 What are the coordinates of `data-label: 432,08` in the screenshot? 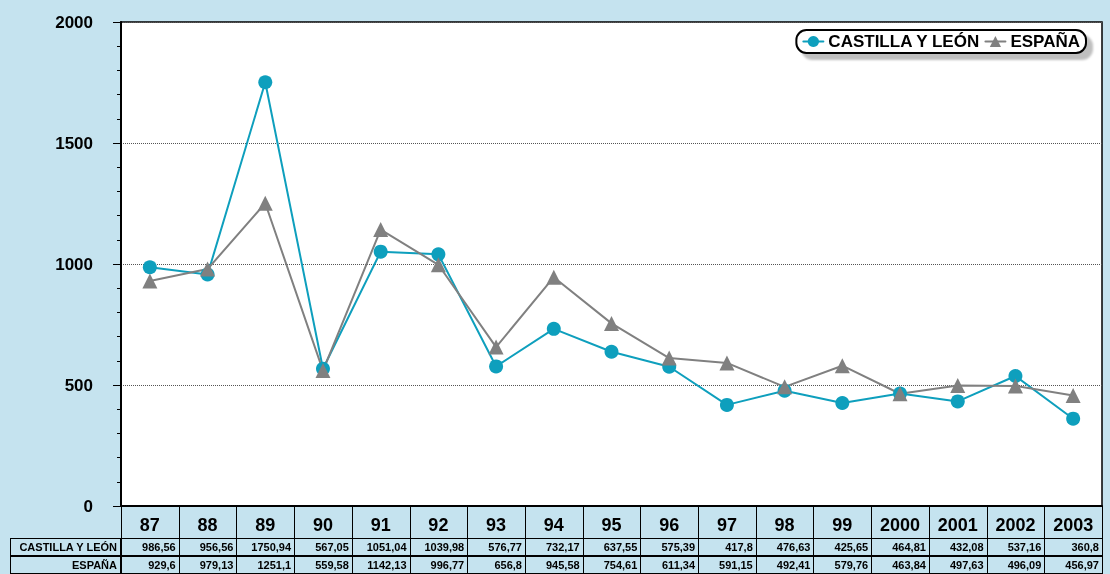 It's located at (958, 547).